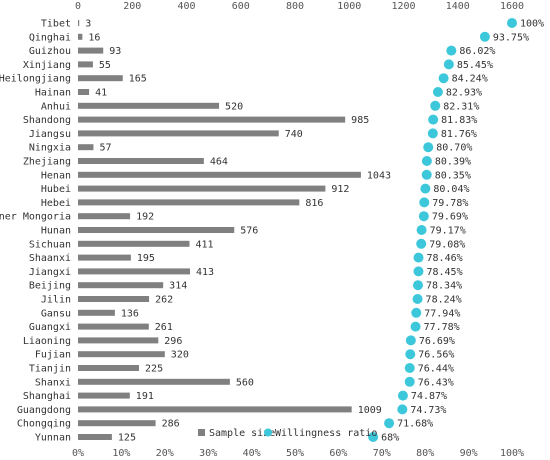 Image resolution: width=550 pixels, height=460 pixels. I want to click on bottom-axis: 0% 10% 20% 30% 40% 50% 60% 70% 80% 90% 100%, so click(298, 453).